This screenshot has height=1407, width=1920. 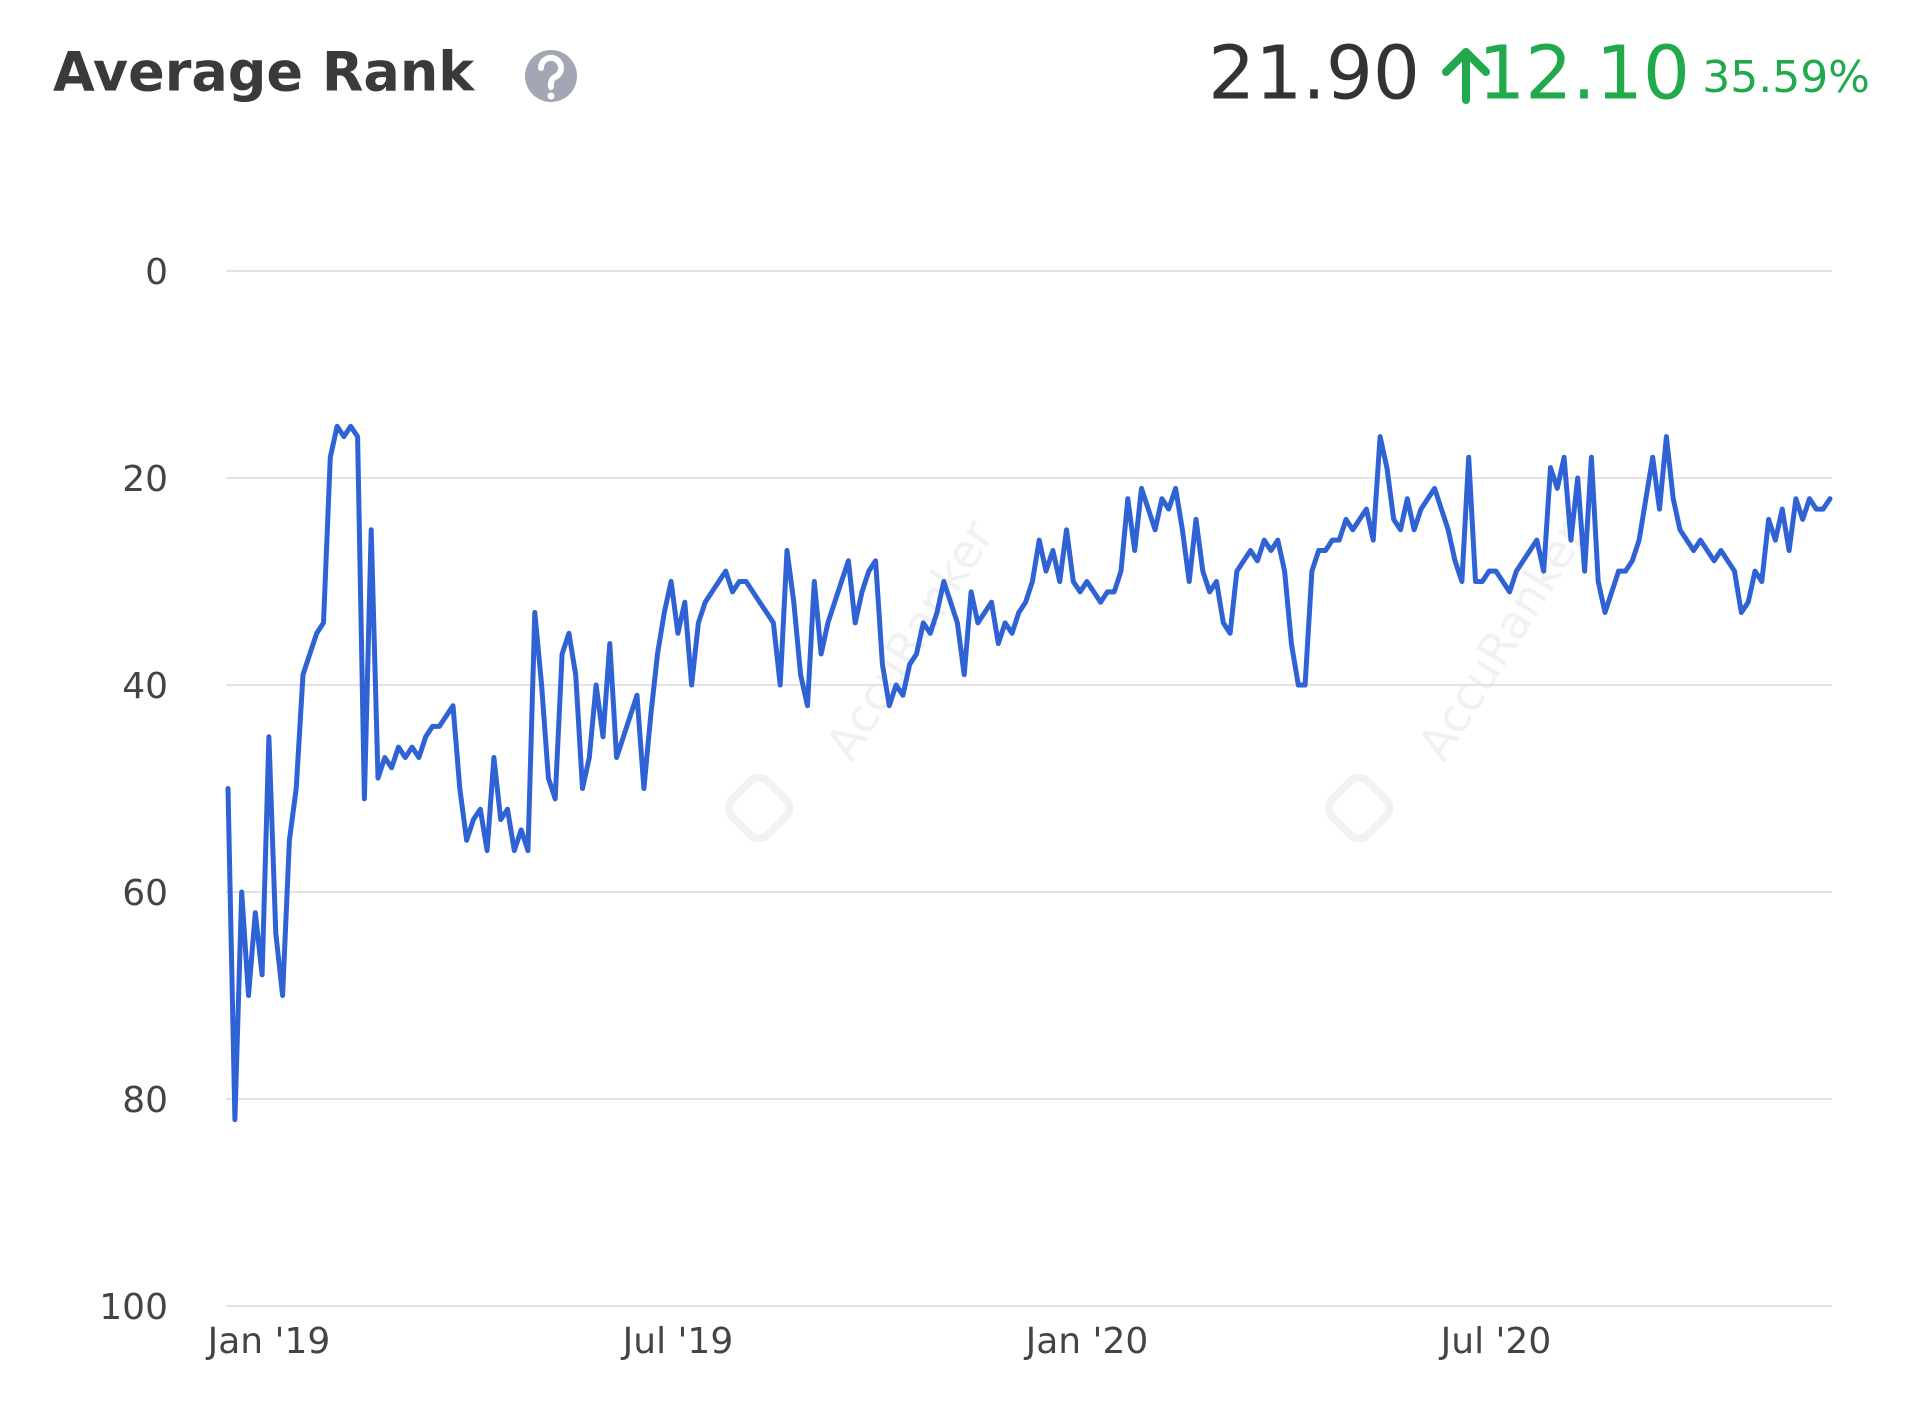 What do you see at coordinates (1495, 1341) in the screenshot?
I see `x-tick-label: Jul '20` at bounding box center [1495, 1341].